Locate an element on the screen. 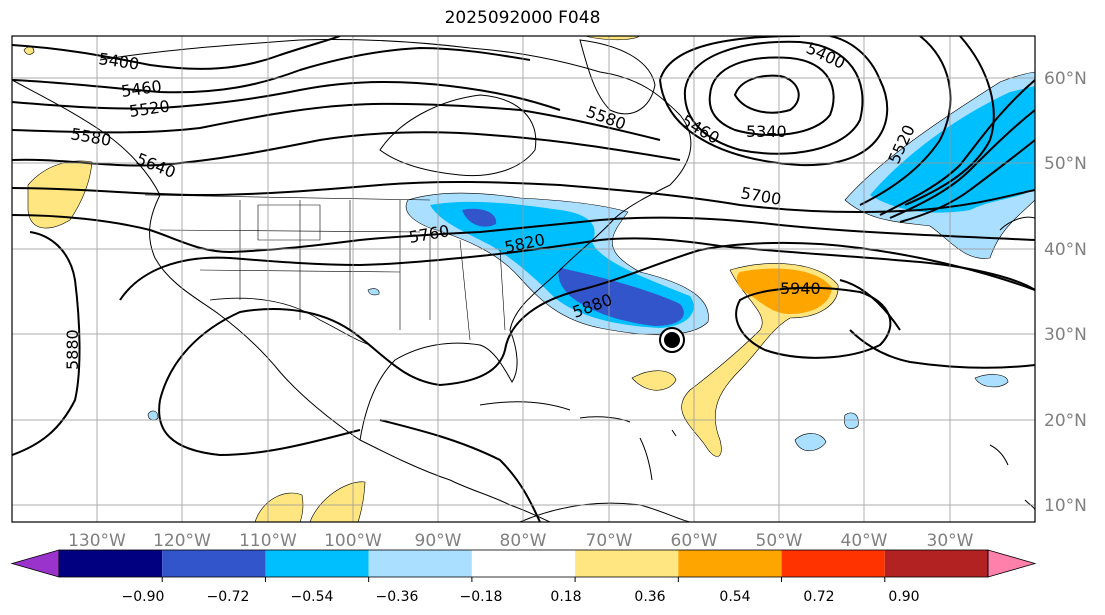 The image size is (1105, 615). coastline-south-america is located at coordinates (605, 512).